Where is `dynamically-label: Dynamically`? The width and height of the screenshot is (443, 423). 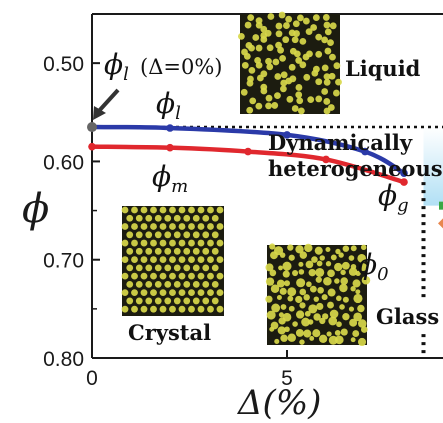 dynamically-label: Dynamically is located at coordinates (340, 142).